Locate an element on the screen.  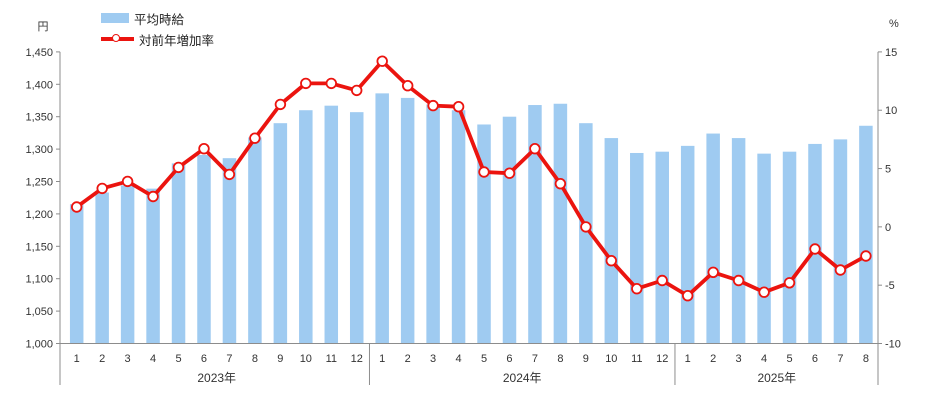
legend-label-wage: 平均時給 is located at coordinates (159, 19).